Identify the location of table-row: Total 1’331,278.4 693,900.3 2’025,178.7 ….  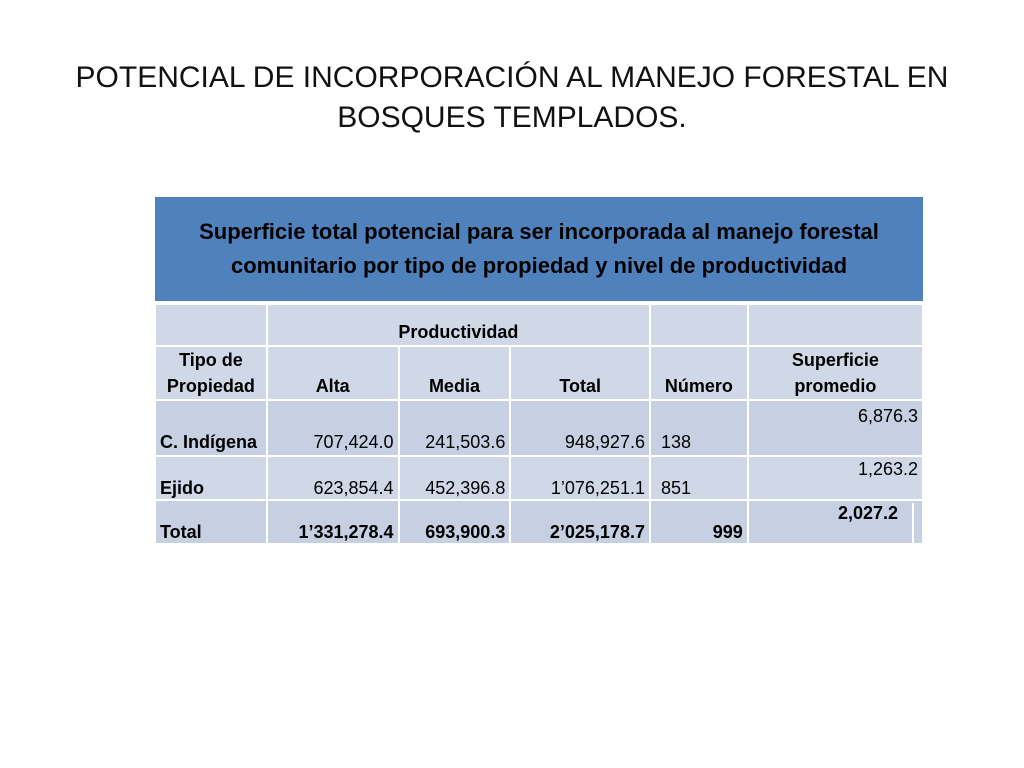
(539, 522).